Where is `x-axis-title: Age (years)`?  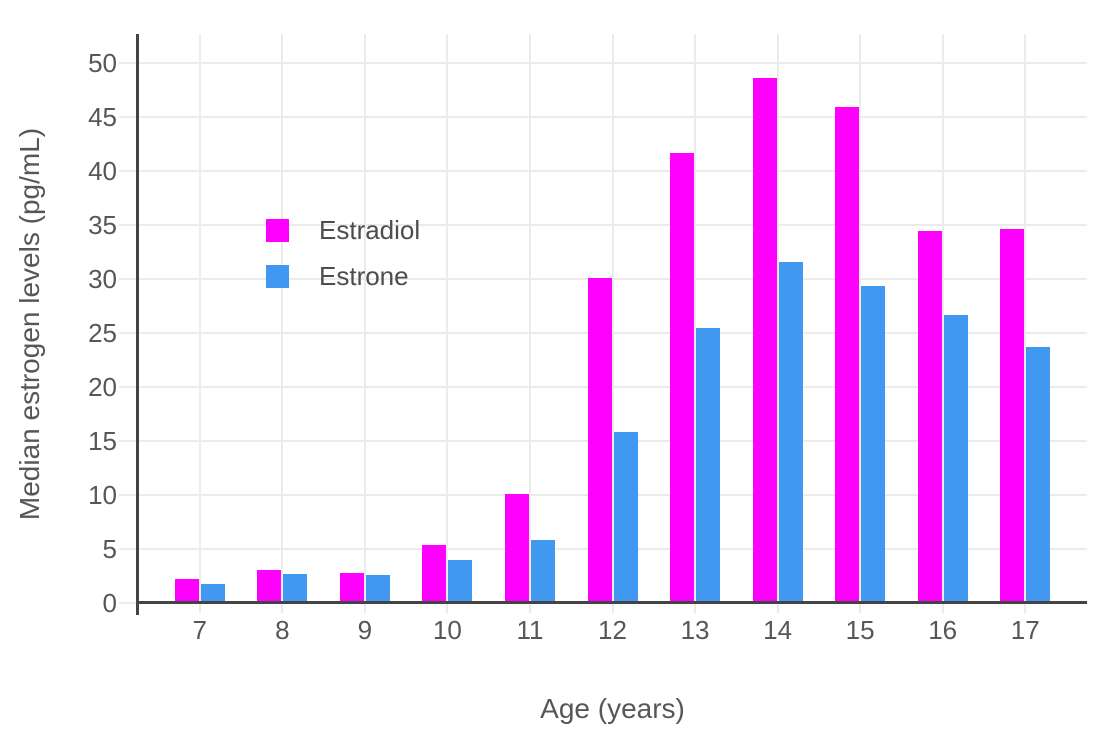
x-axis-title: Age (years) is located at coordinates (612, 708).